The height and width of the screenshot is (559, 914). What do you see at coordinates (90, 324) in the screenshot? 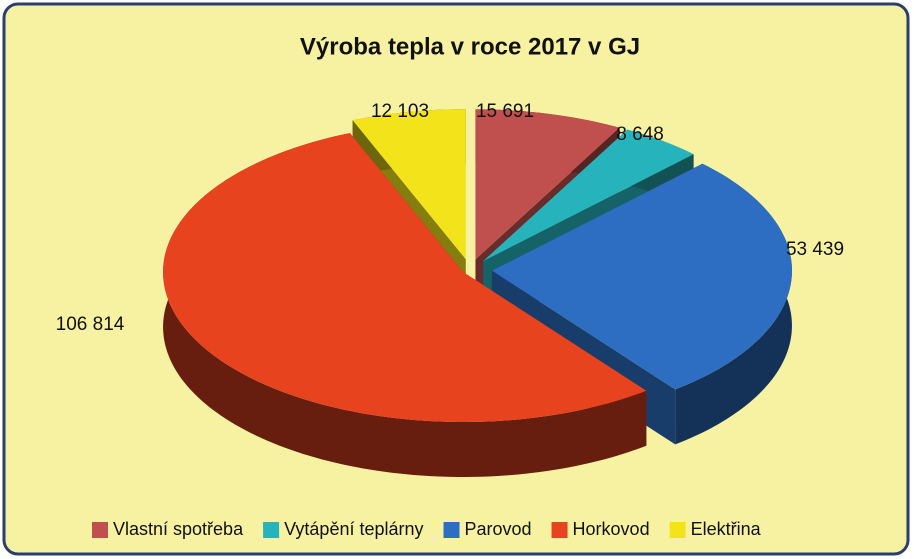
I see `value-label: 106 814` at bounding box center [90, 324].